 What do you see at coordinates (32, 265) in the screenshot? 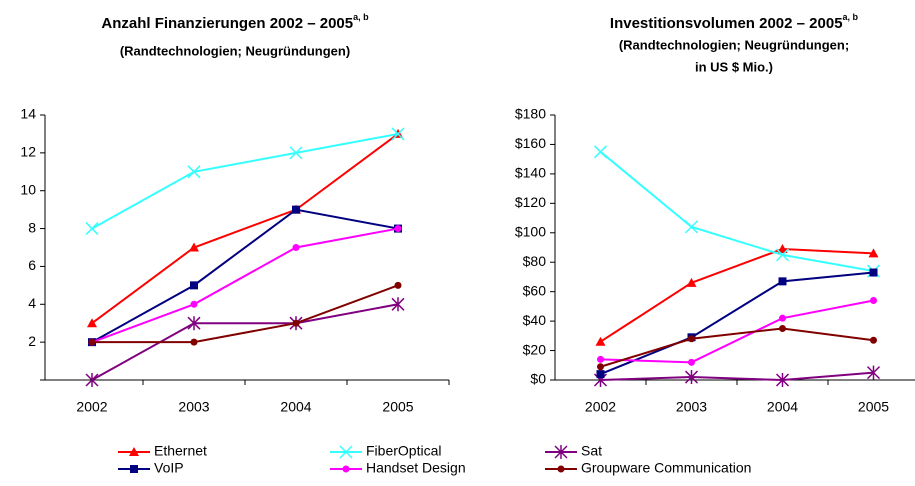
I see `y-tick-label: 6` at bounding box center [32, 265].